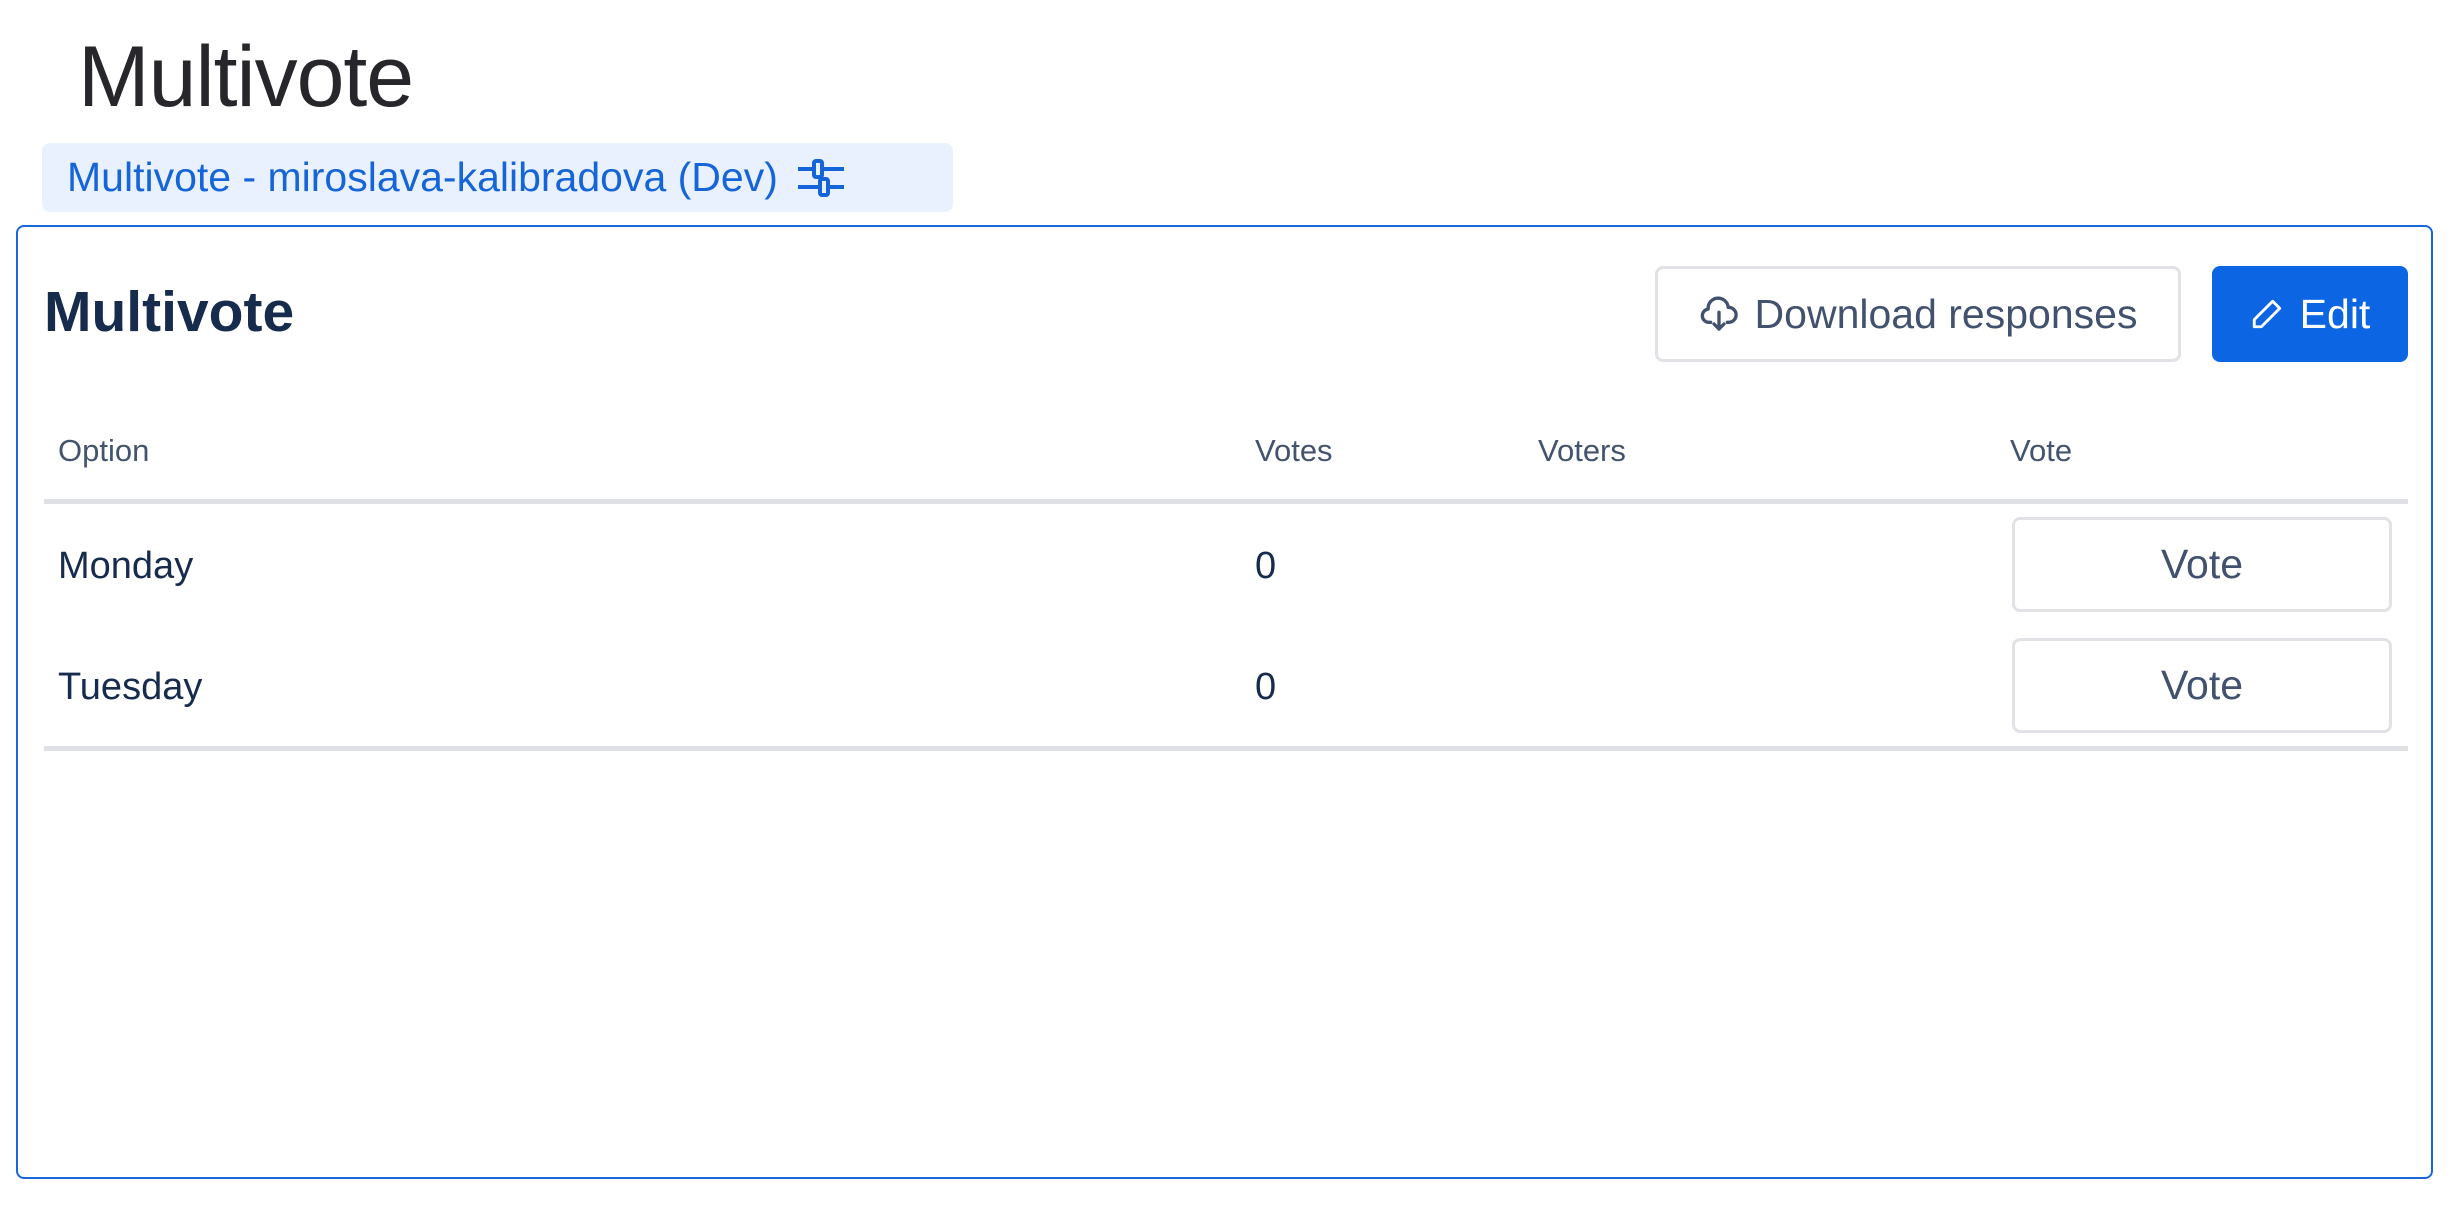  Describe the element at coordinates (126, 566) in the screenshot. I see `option-cell: Monday` at that location.